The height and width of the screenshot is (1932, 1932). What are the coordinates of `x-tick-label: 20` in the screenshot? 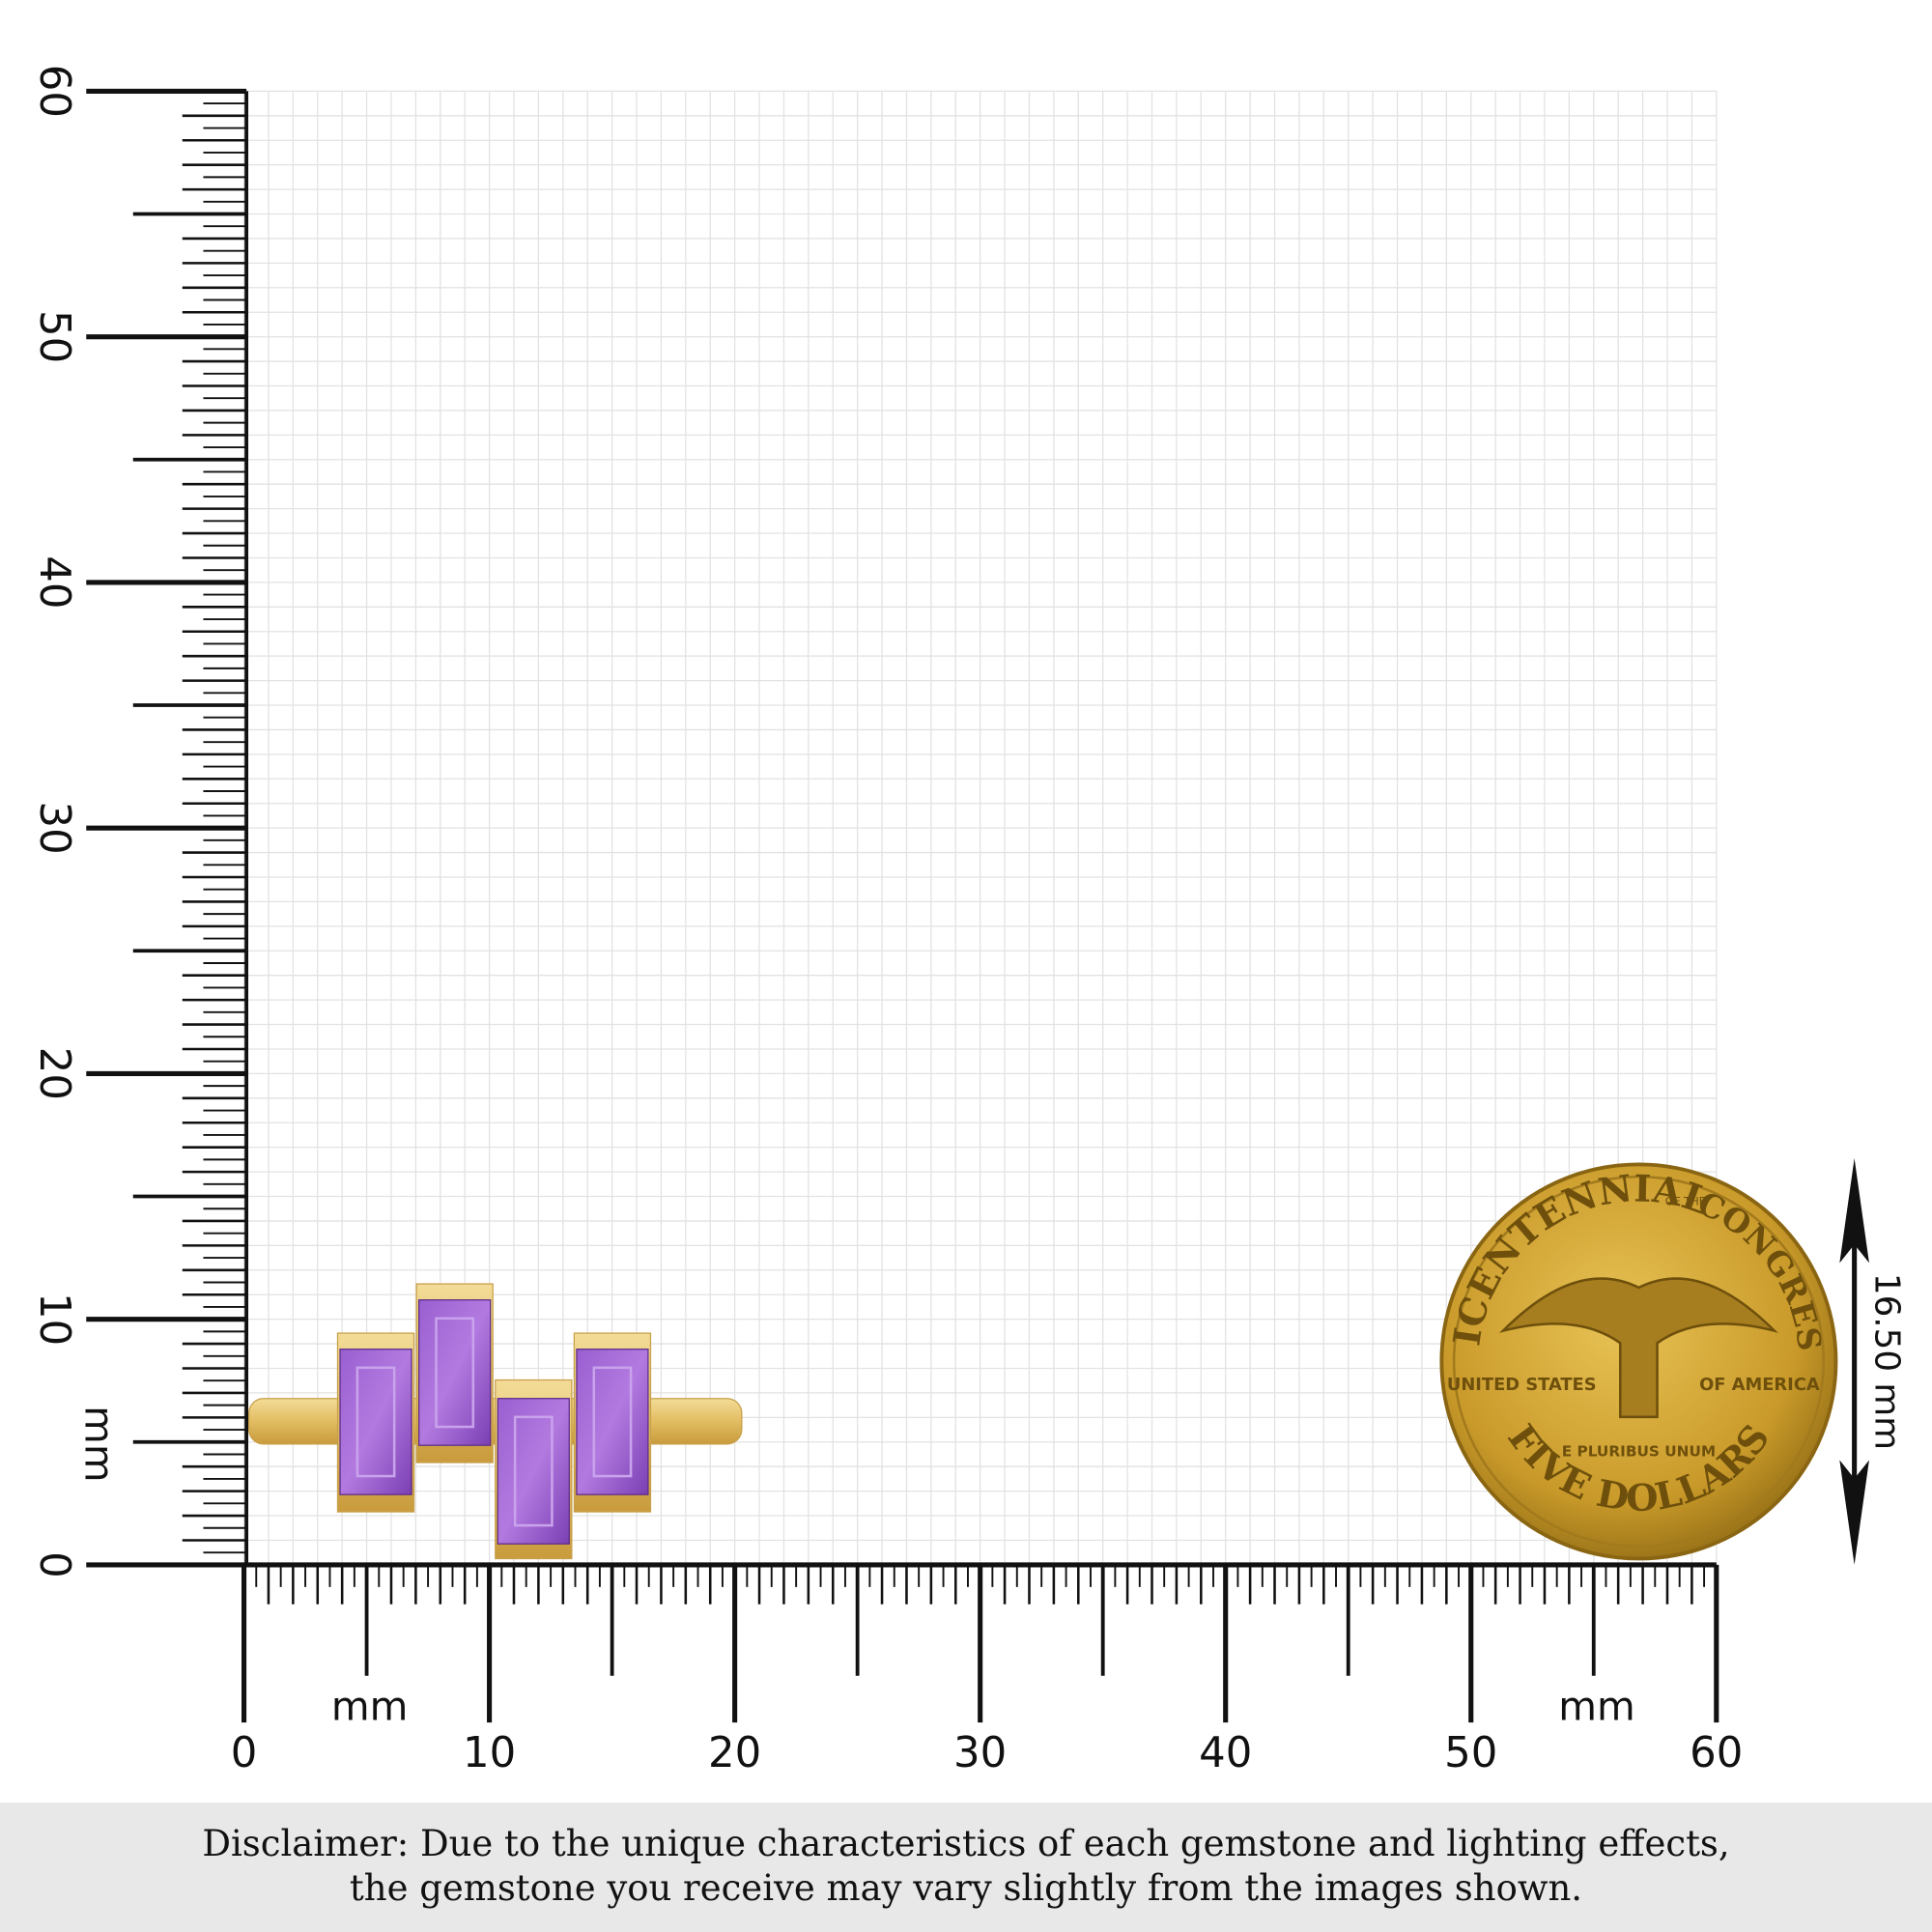 It's located at (734, 1753).